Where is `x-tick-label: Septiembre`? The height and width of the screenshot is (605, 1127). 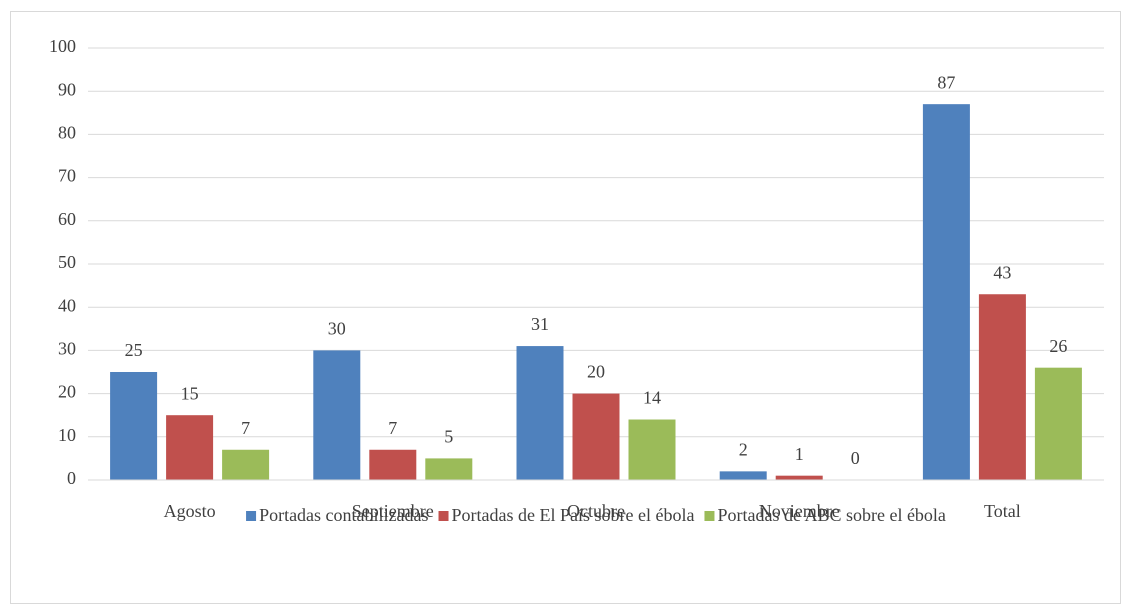 x-tick-label: Septiembre is located at coordinates (393, 511).